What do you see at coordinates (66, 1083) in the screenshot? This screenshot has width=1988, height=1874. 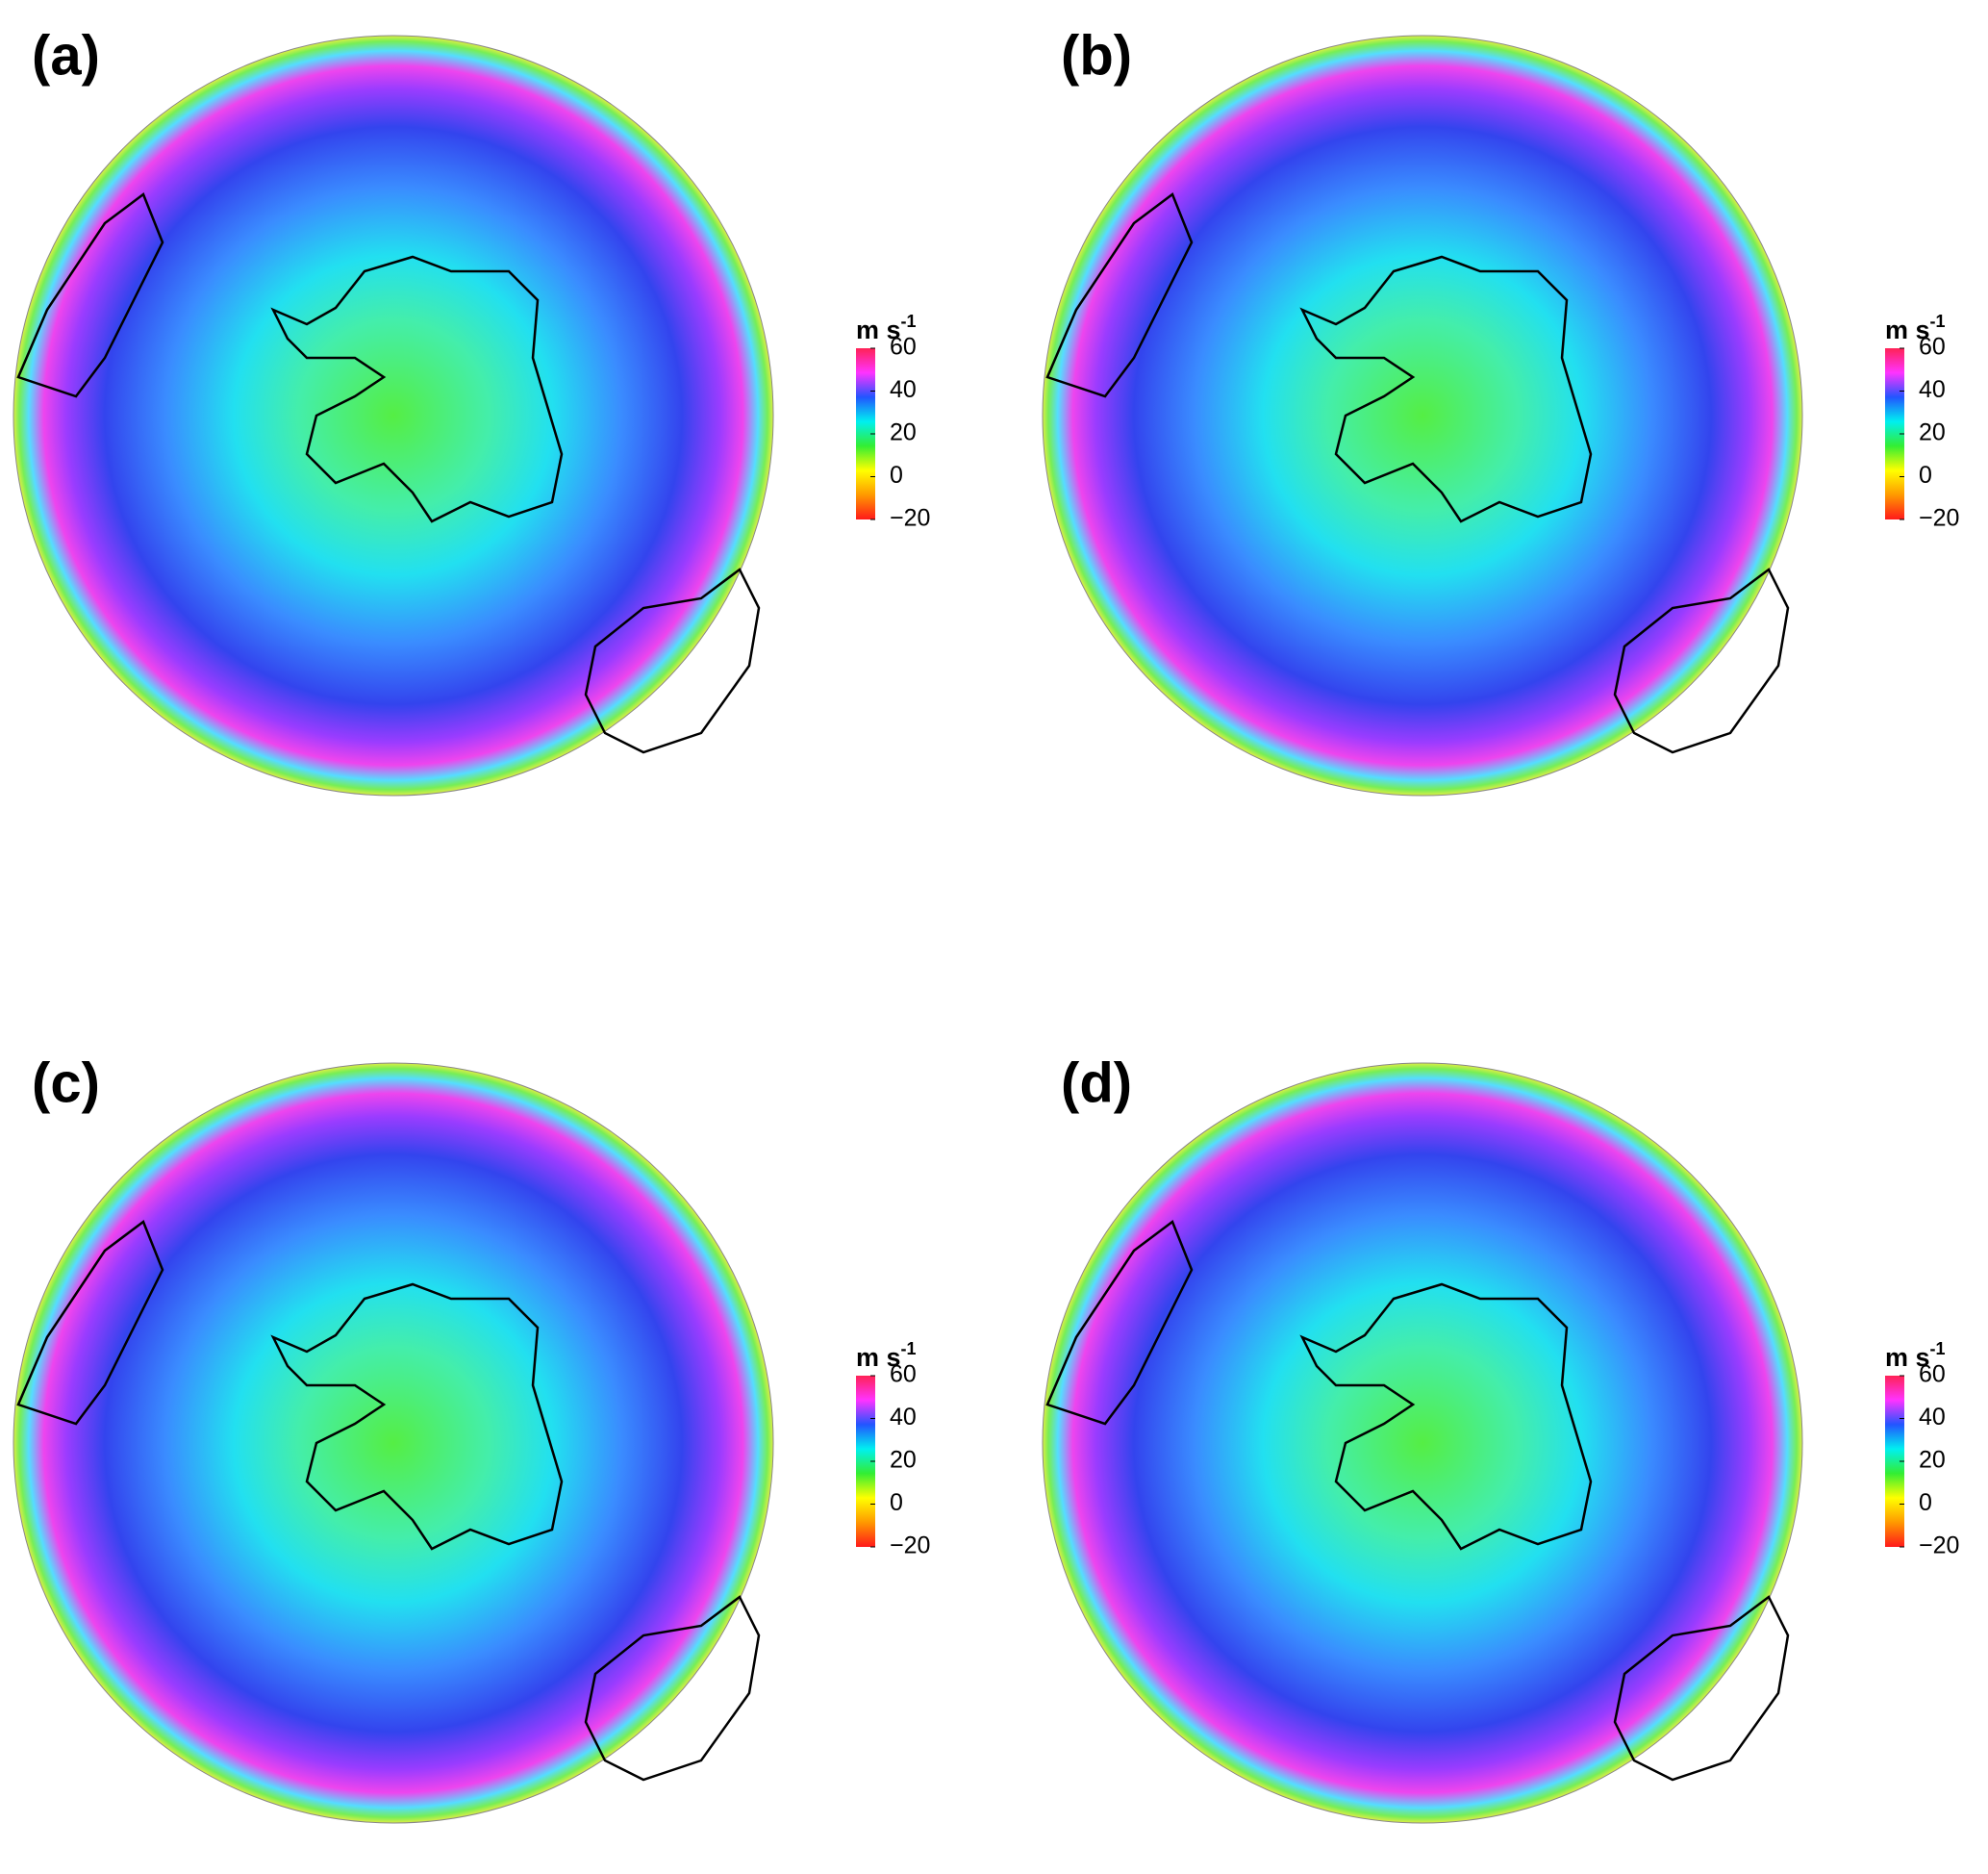 I see `panel-label: (c)` at bounding box center [66, 1083].